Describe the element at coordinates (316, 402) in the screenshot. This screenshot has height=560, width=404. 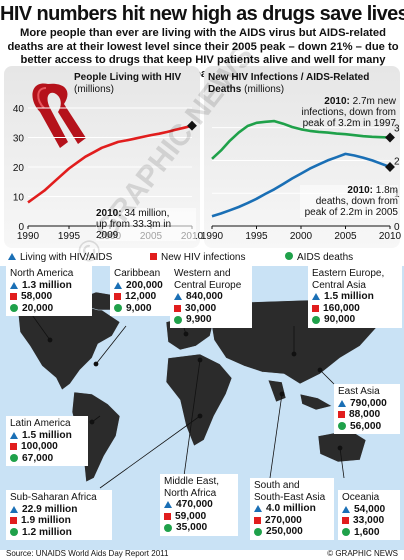
I see `se-asia-shape` at that location.